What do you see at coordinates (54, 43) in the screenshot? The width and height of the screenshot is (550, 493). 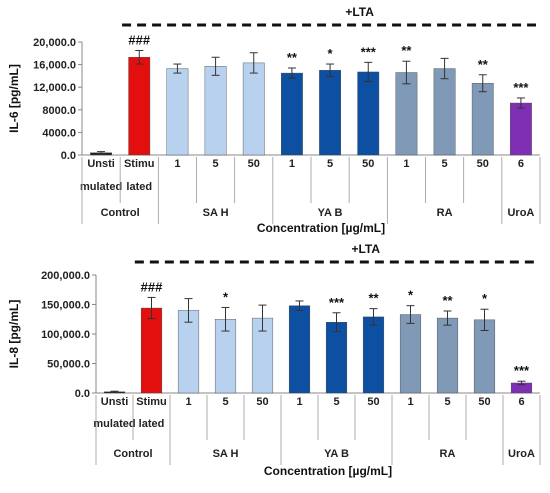 I see `y-tick-label: 20,000.0` at bounding box center [54, 43].